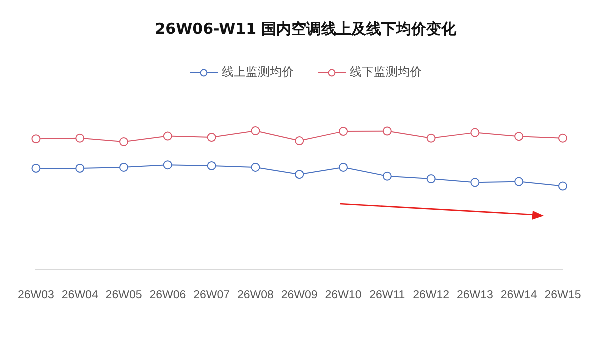  Describe the element at coordinates (386, 72) in the screenshot. I see `legend-label: 线下监测均价` at that location.